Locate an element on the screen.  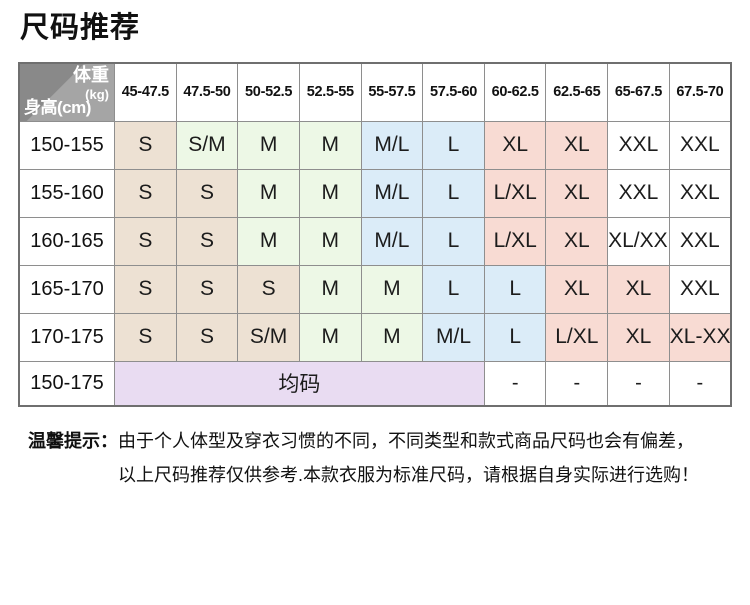
table-row: 155-160 S S M M M/L L L/XL XL XXL XXL is located at coordinates (375, 193).